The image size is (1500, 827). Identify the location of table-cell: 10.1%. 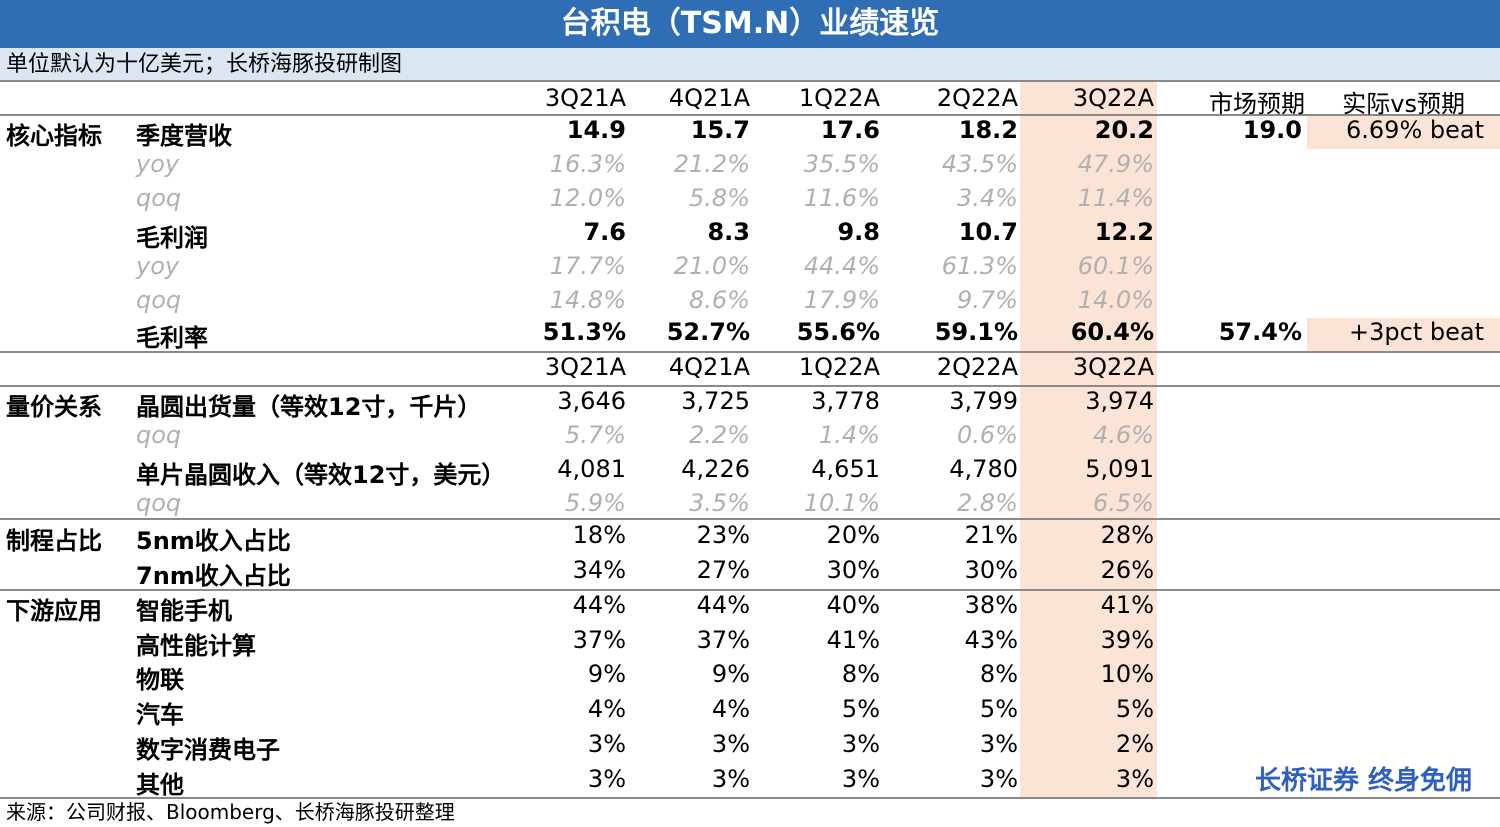
(841, 503).